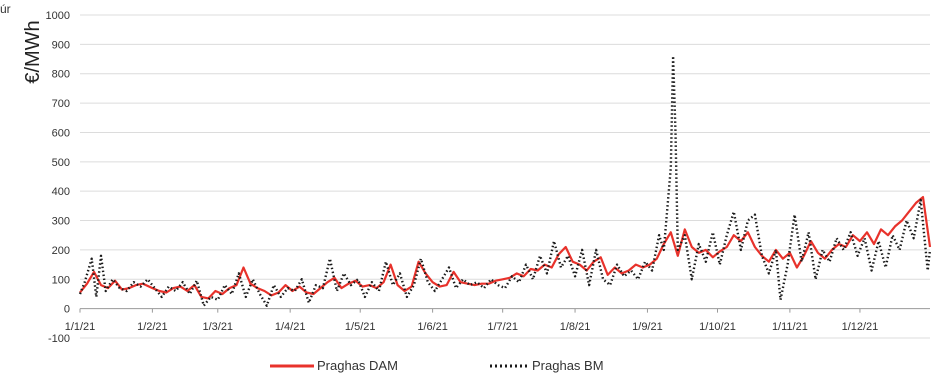  What do you see at coordinates (360, 327) in the screenshot?
I see `x-tick-label: 1/5/21` at bounding box center [360, 327].